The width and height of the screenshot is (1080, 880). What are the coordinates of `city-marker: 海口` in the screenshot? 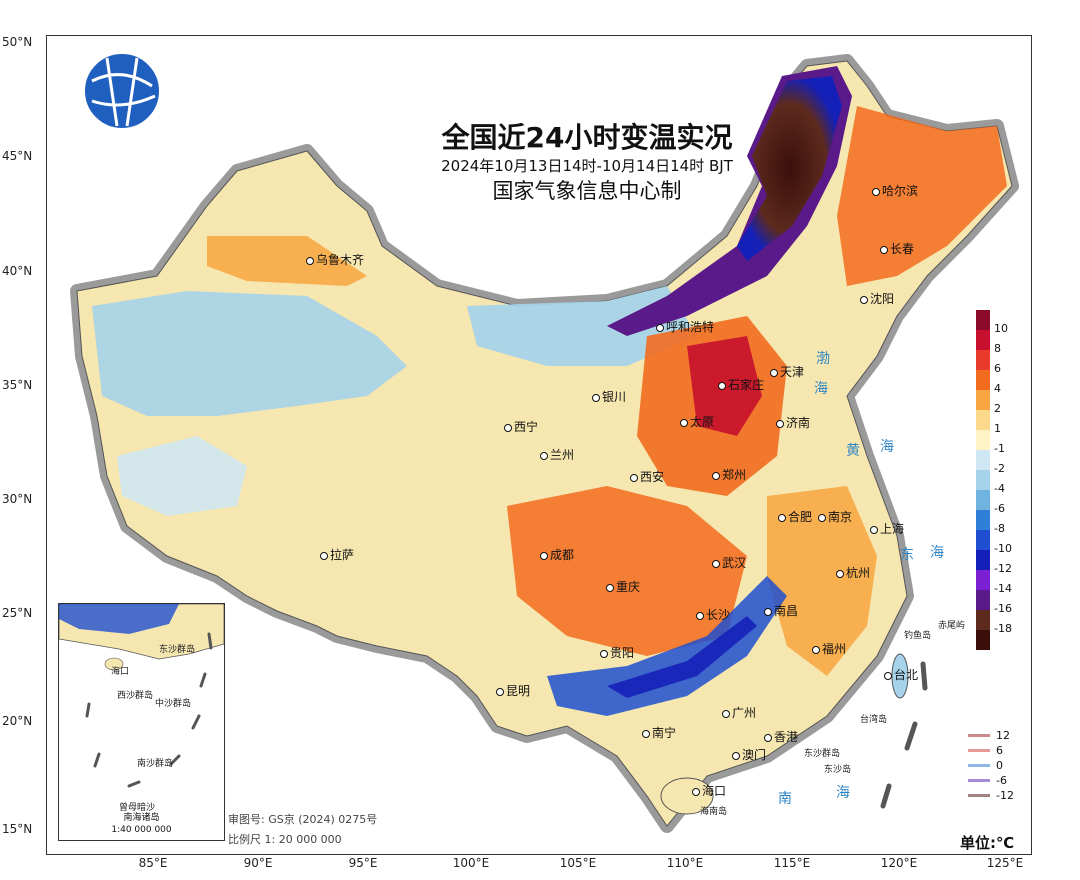 It's located at (709, 790).